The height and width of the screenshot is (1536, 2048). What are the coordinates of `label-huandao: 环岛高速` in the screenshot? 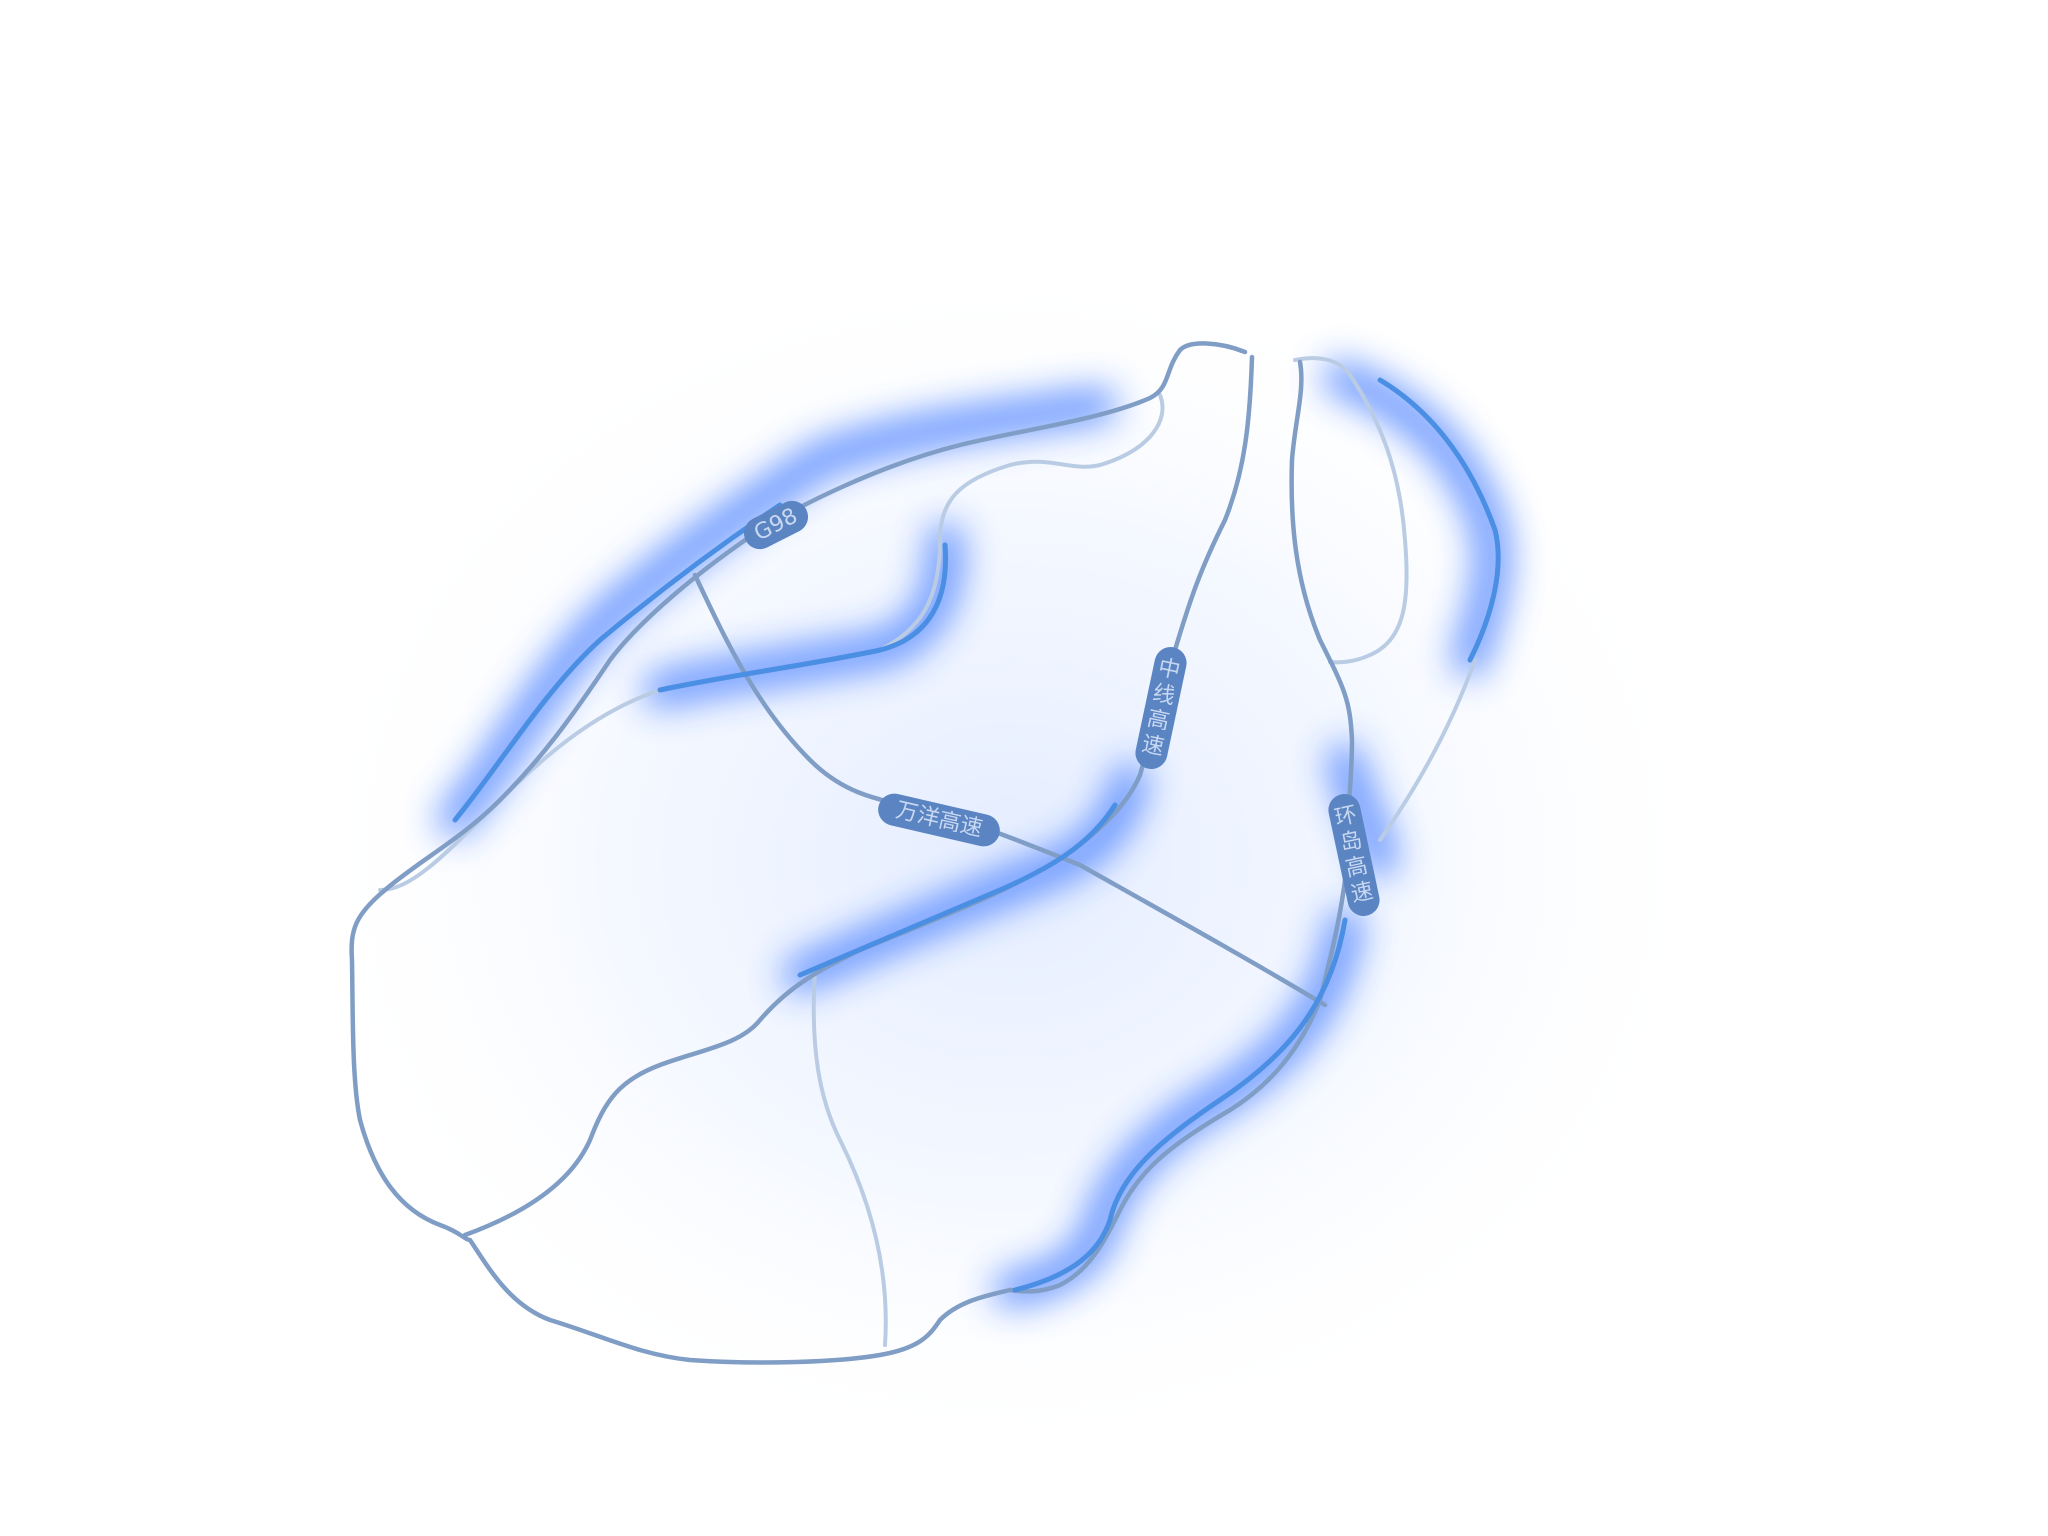 It's located at (1353, 855).